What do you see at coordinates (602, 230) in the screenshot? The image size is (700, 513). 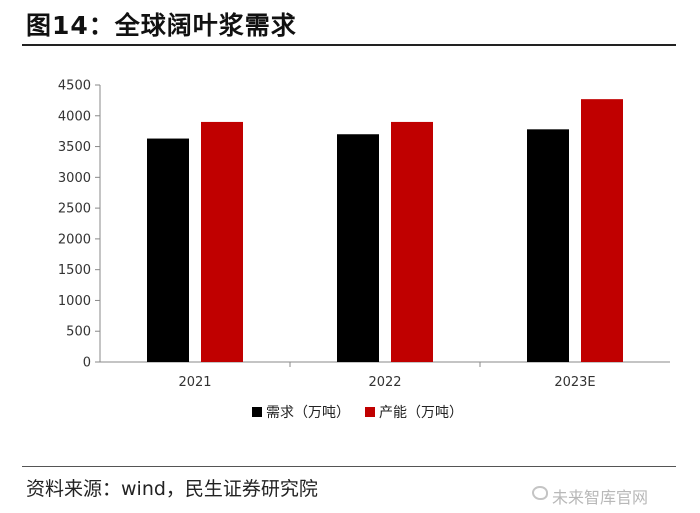 I see `bar-capacity-2023E` at bounding box center [602, 230].